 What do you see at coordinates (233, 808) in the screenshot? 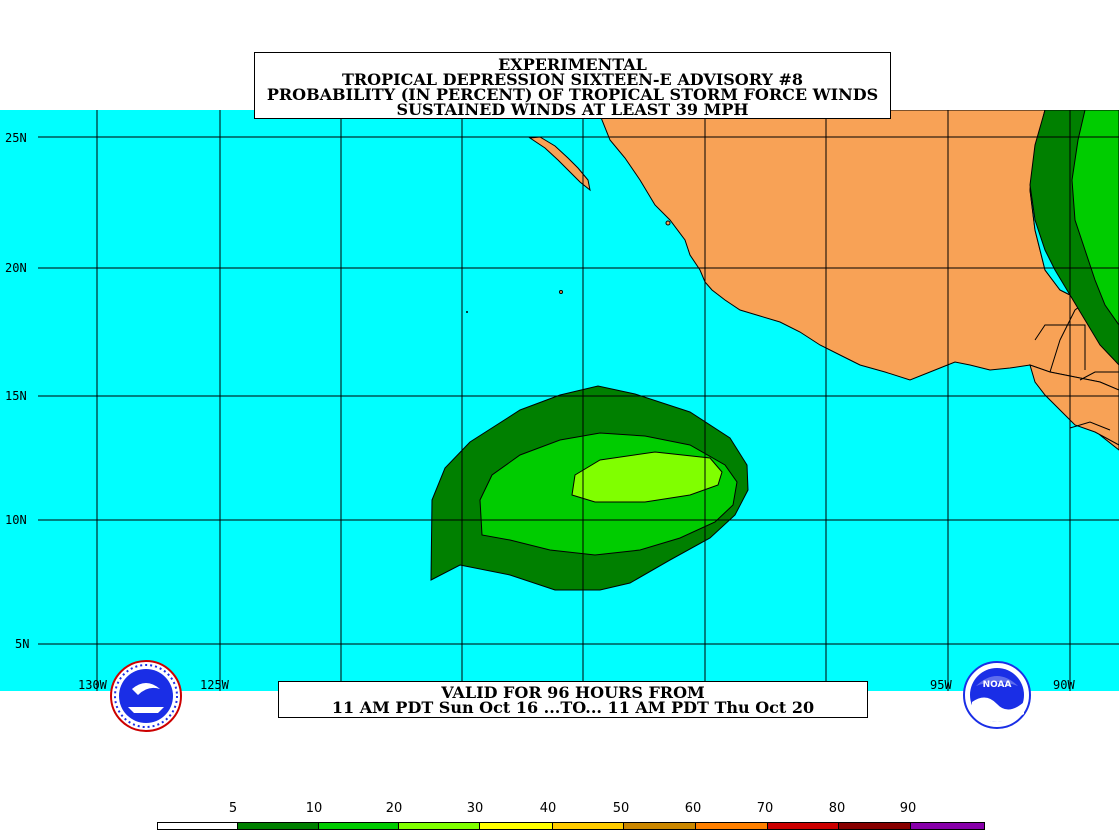
I see `legend-label: 5` at bounding box center [233, 808].